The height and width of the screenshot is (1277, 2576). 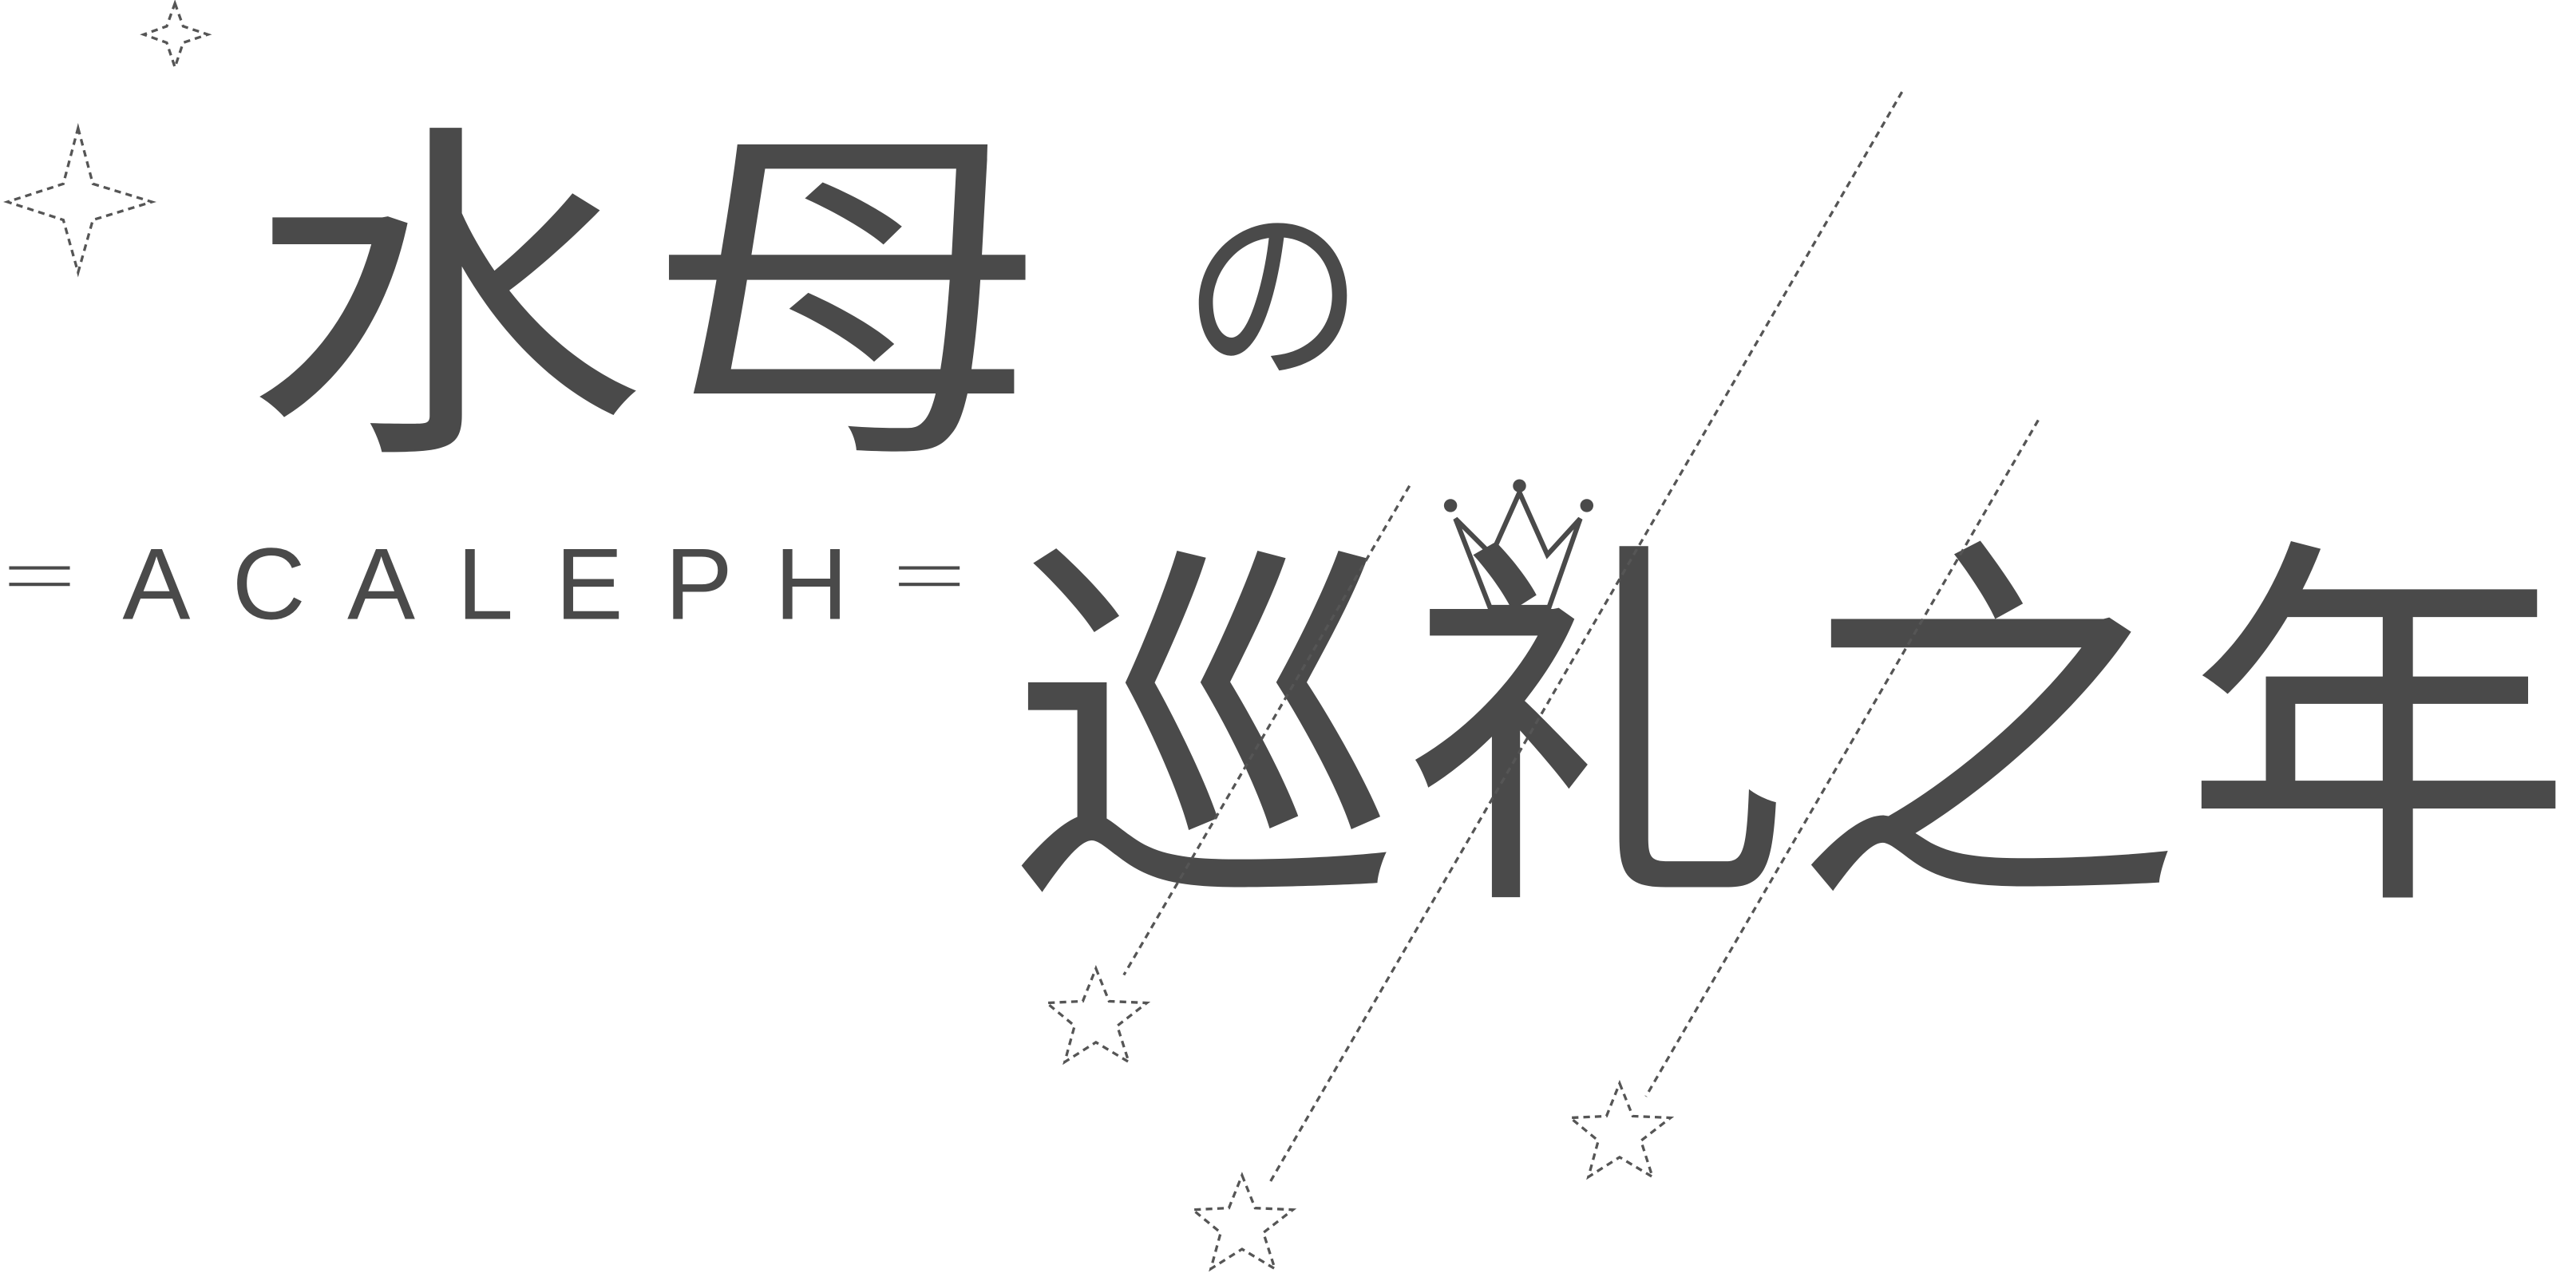 What do you see at coordinates (484, 576) in the screenshot?
I see `equal-marks` at bounding box center [484, 576].